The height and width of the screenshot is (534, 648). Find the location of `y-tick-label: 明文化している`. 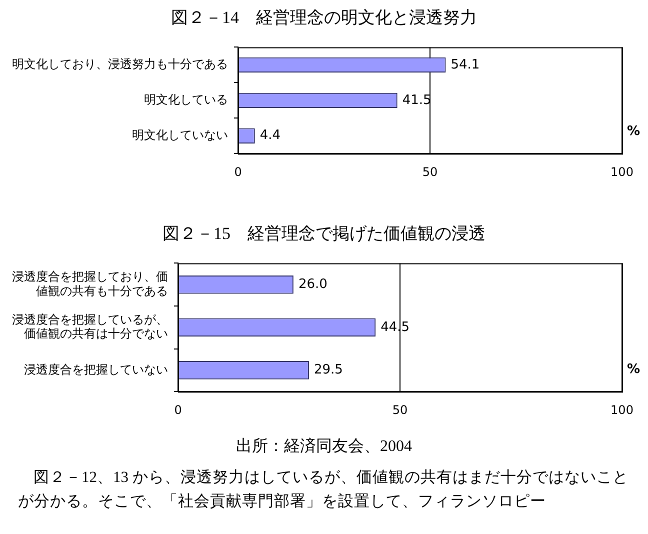

y-tick-label: 明文化している is located at coordinates (186, 99).